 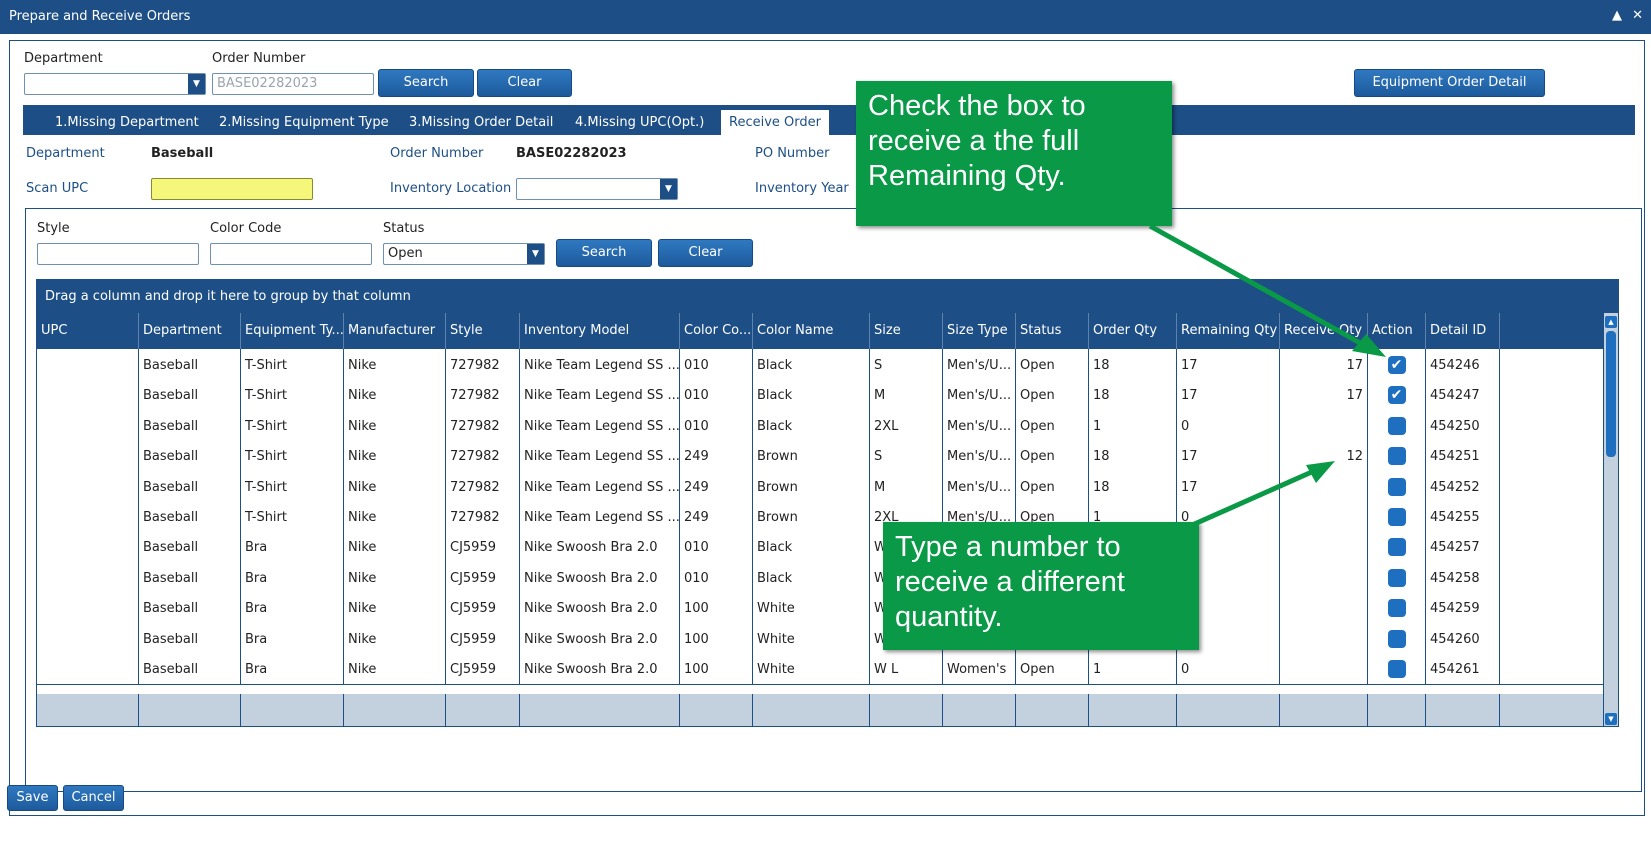 I want to click on tab-missing-equipment-type: 2.Missing Equipment Type, so click(x=304, y=122).